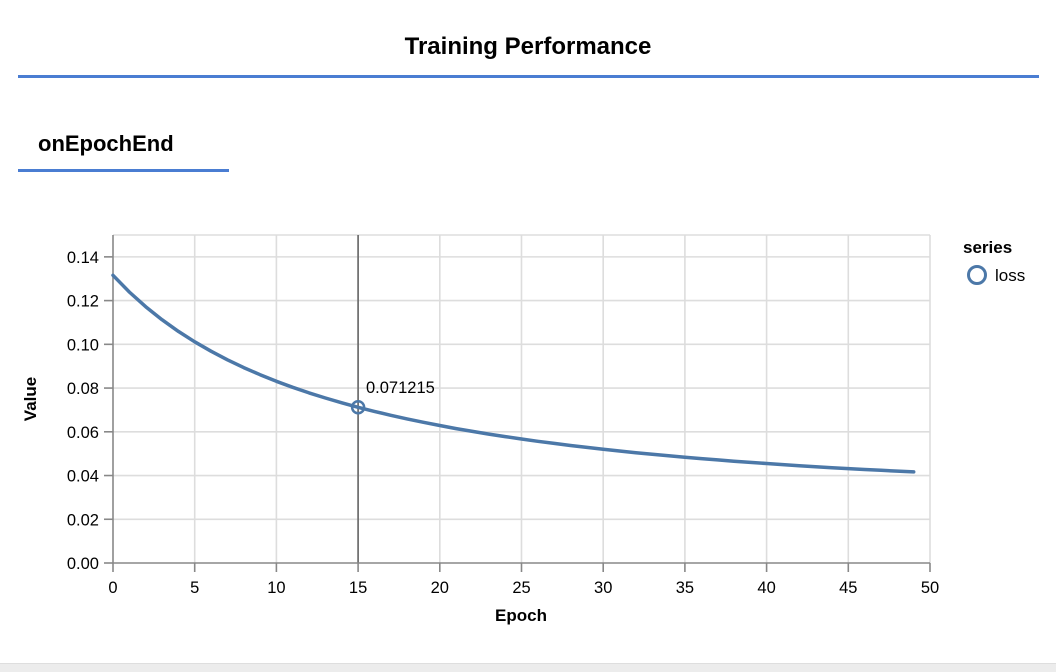  I want to click on legend-title: series, so click(987, 247).